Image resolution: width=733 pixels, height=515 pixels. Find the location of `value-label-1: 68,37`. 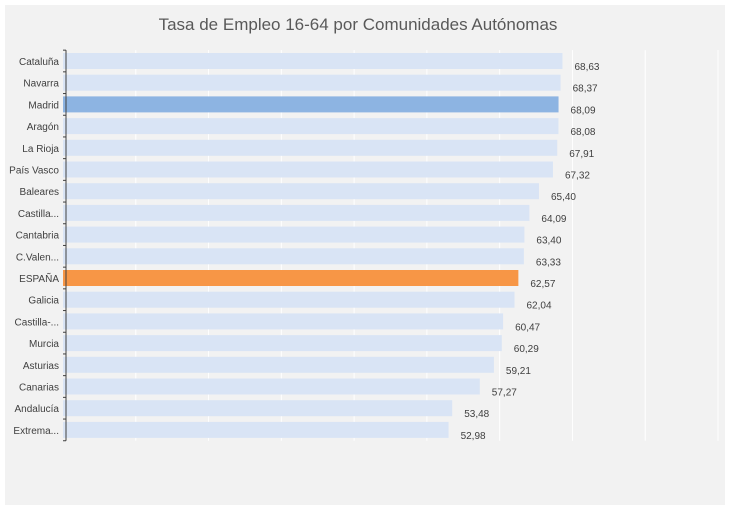

value-label-1: 68,37 is located at coordinates (585, 89).